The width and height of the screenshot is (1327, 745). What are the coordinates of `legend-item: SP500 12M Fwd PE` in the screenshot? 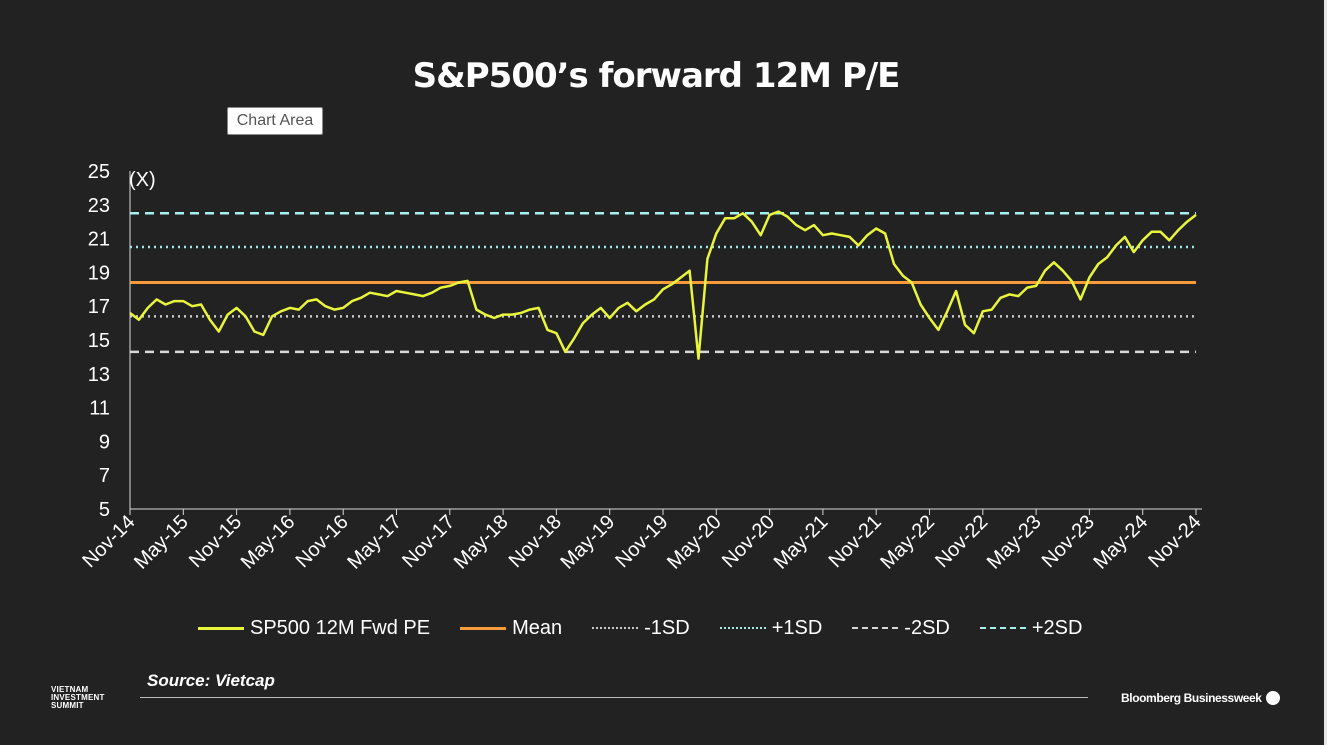 It's located at (314, 628).